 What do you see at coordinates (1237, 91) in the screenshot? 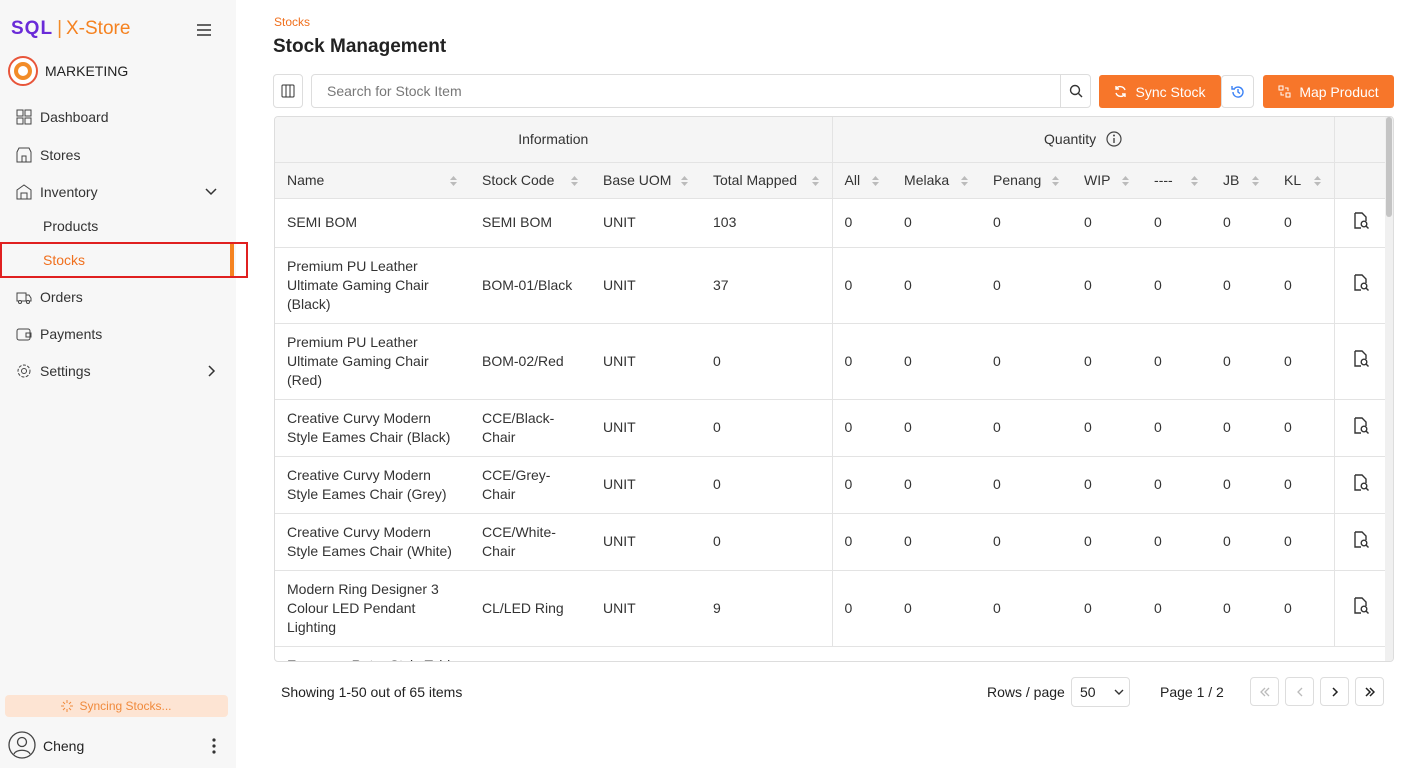
I see `sync-history-button` at bounding box center [1237, 91].